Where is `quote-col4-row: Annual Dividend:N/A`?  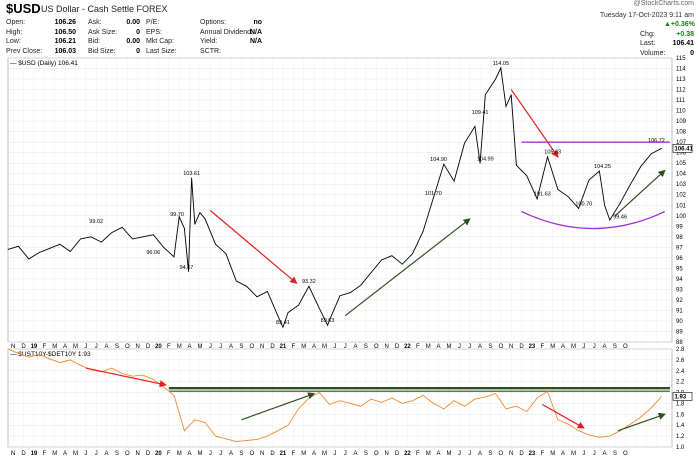 quote-col4-row: Annual Dividend:N/A is located at coordinates (231, 33).